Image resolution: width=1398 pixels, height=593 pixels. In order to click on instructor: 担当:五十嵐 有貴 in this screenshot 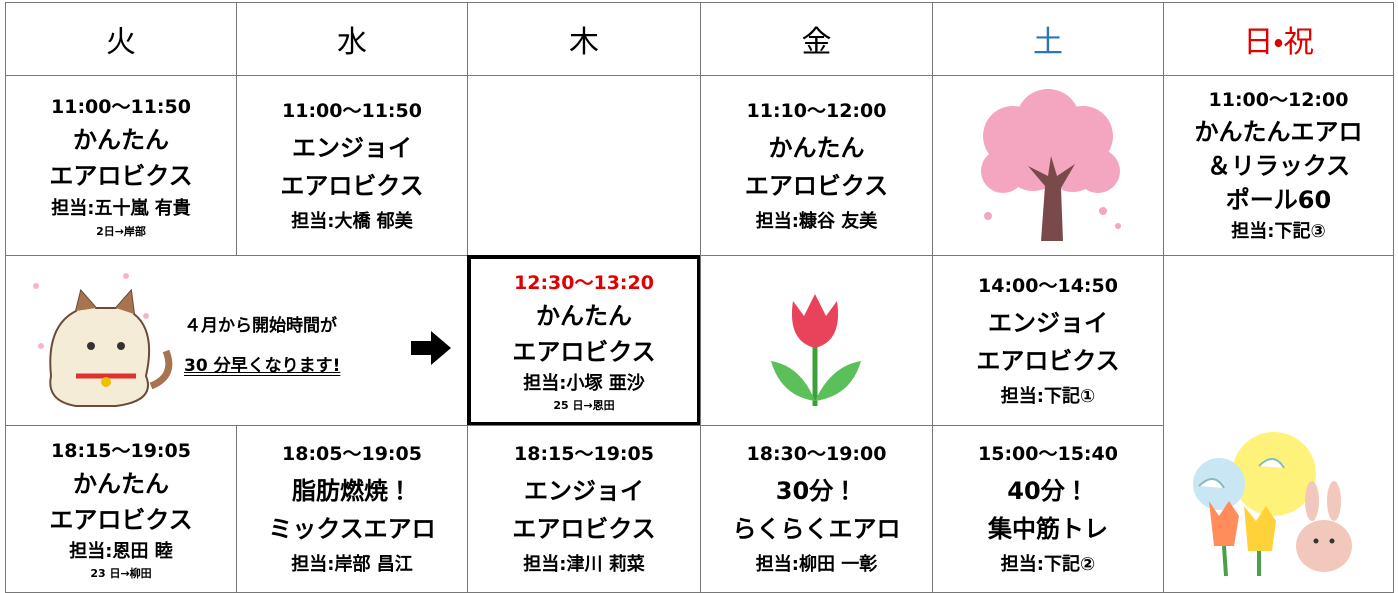, I will do `click(121, 208)`.